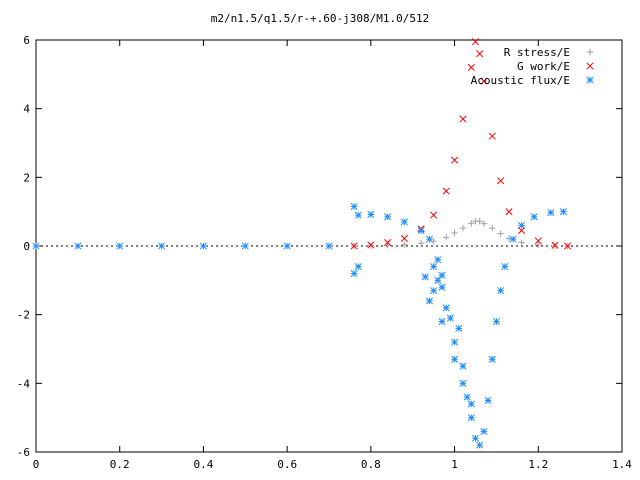 This screenshot has width=640, height=480. I want to click on x-tick-label: 0.4, so click(203, 464).